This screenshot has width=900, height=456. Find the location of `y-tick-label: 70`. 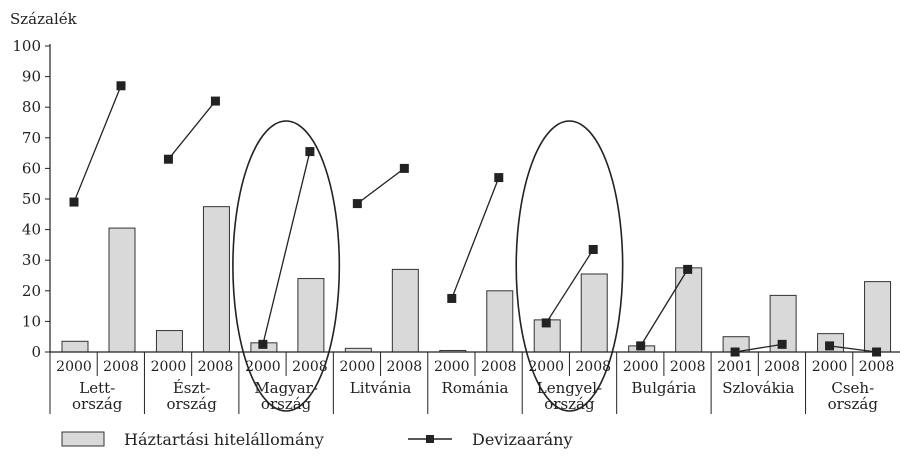

y-tick-label: 70 is located at coordinates (31, 138).